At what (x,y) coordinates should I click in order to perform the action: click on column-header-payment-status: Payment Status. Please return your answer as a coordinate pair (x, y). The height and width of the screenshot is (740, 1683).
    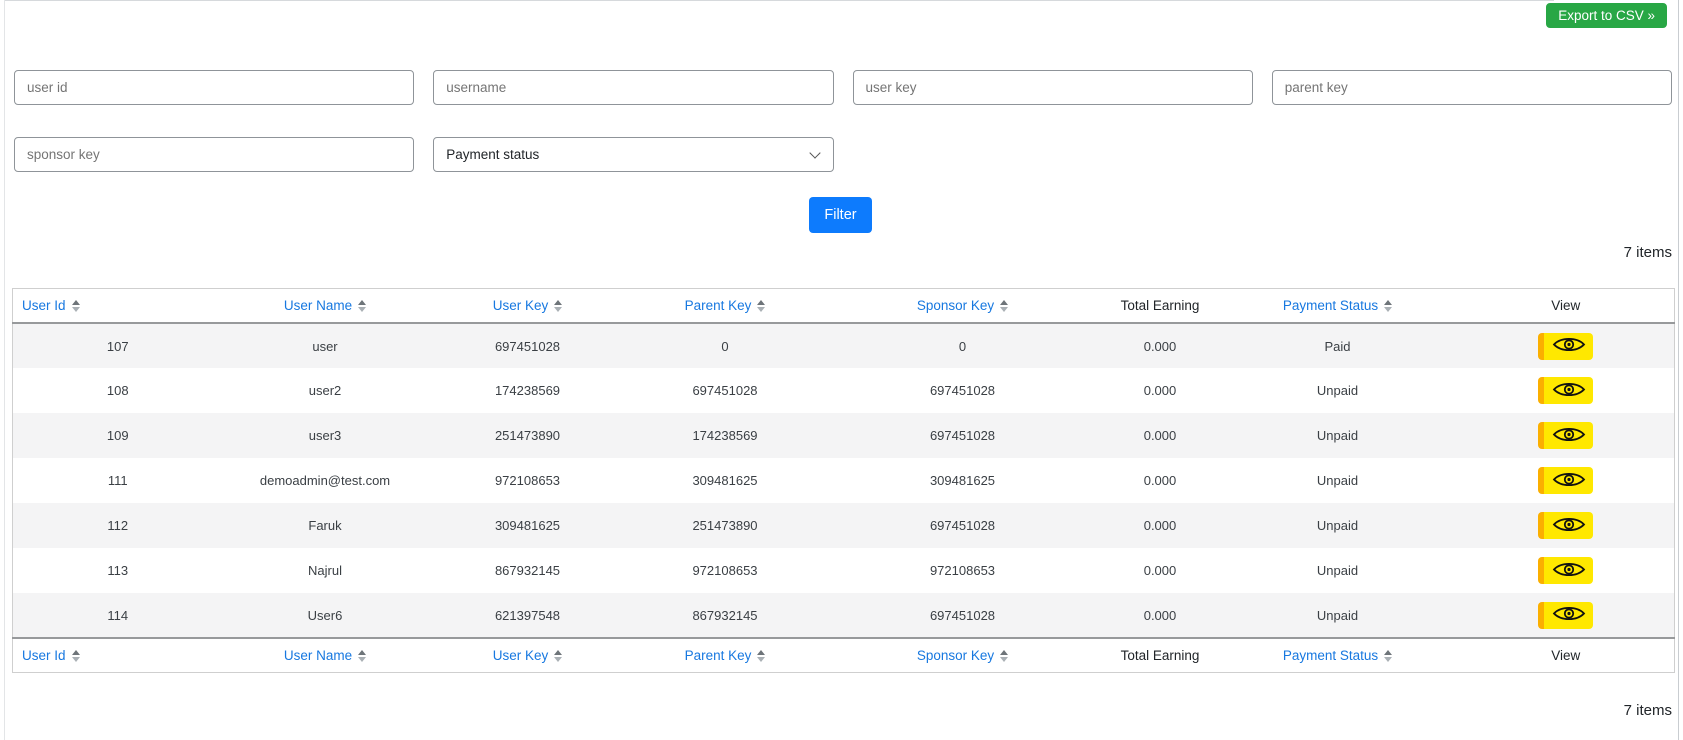
    Looking at the image, I should click on (1337, 306).